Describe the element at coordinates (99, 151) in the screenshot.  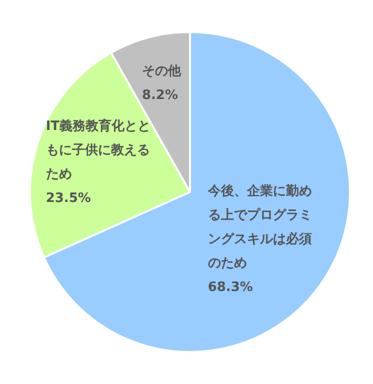
I see `slice-label: IT義務教育化とともに子供に教えるため` at that location.